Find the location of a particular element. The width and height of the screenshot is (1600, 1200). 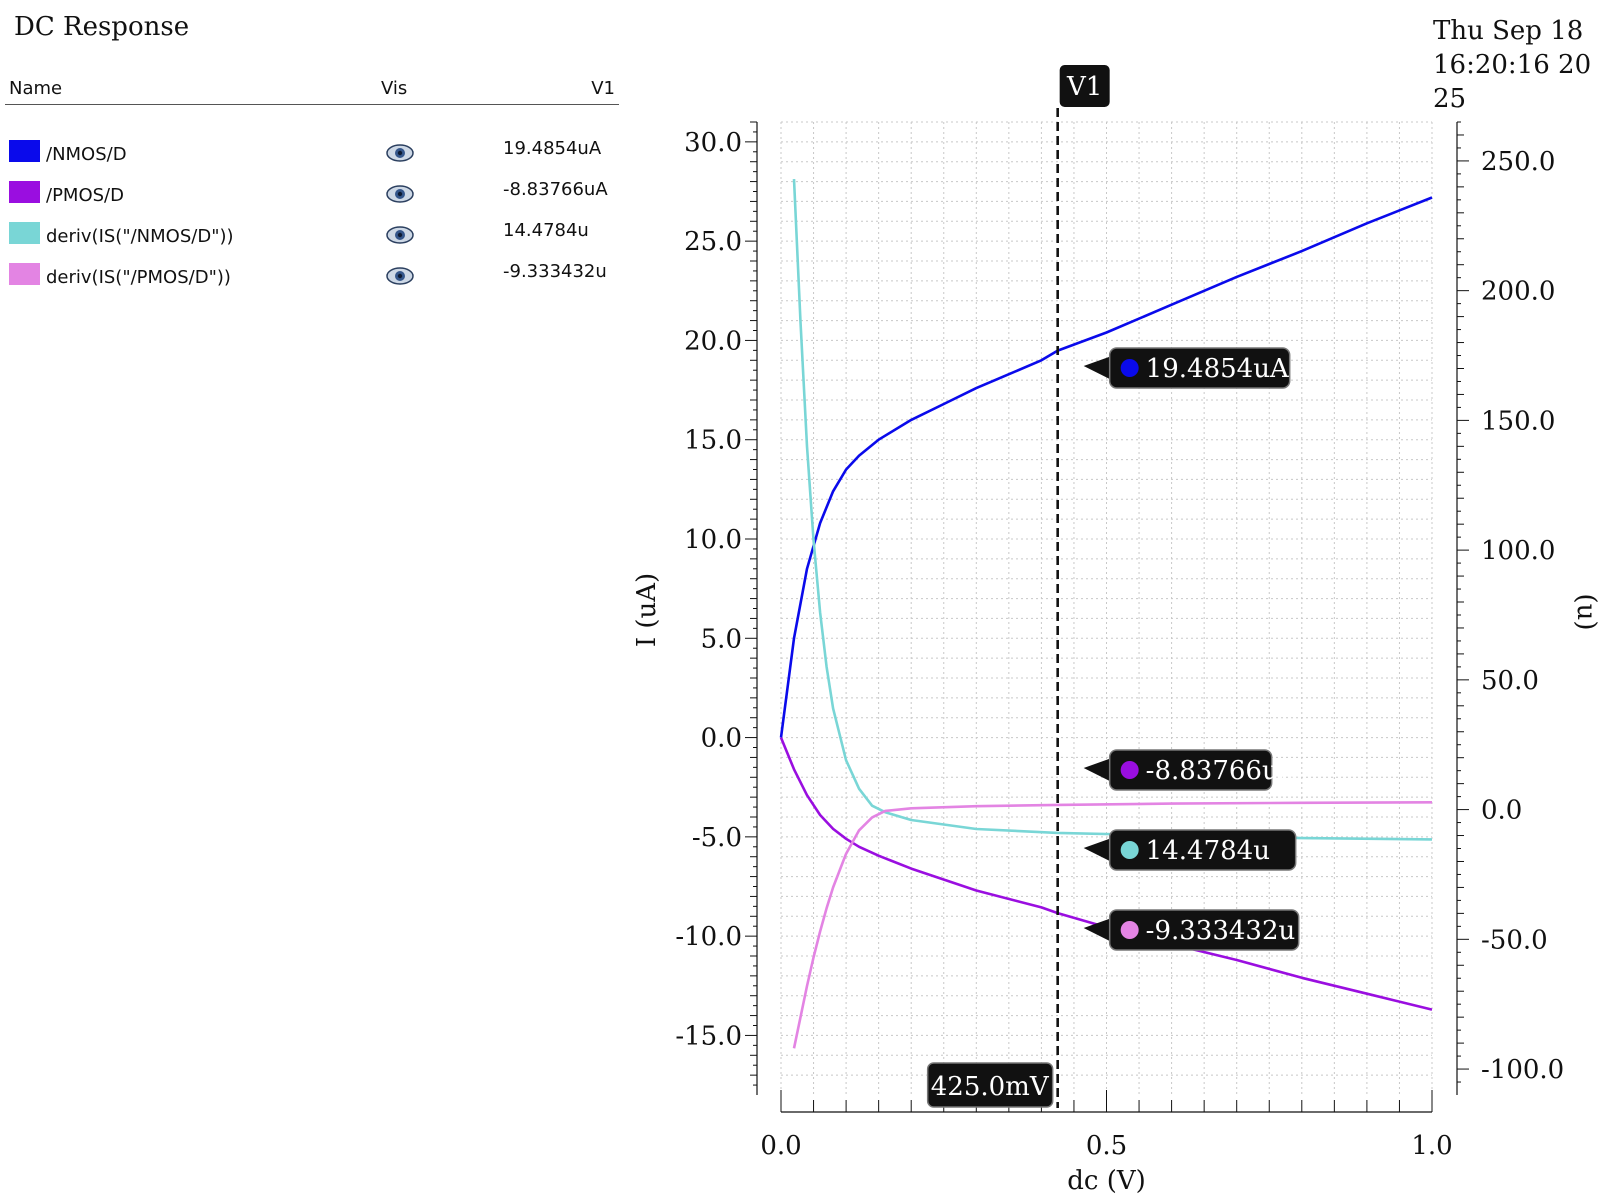

x-axis-tick-label: 1.0 is located at coordinates (1431, 1146).